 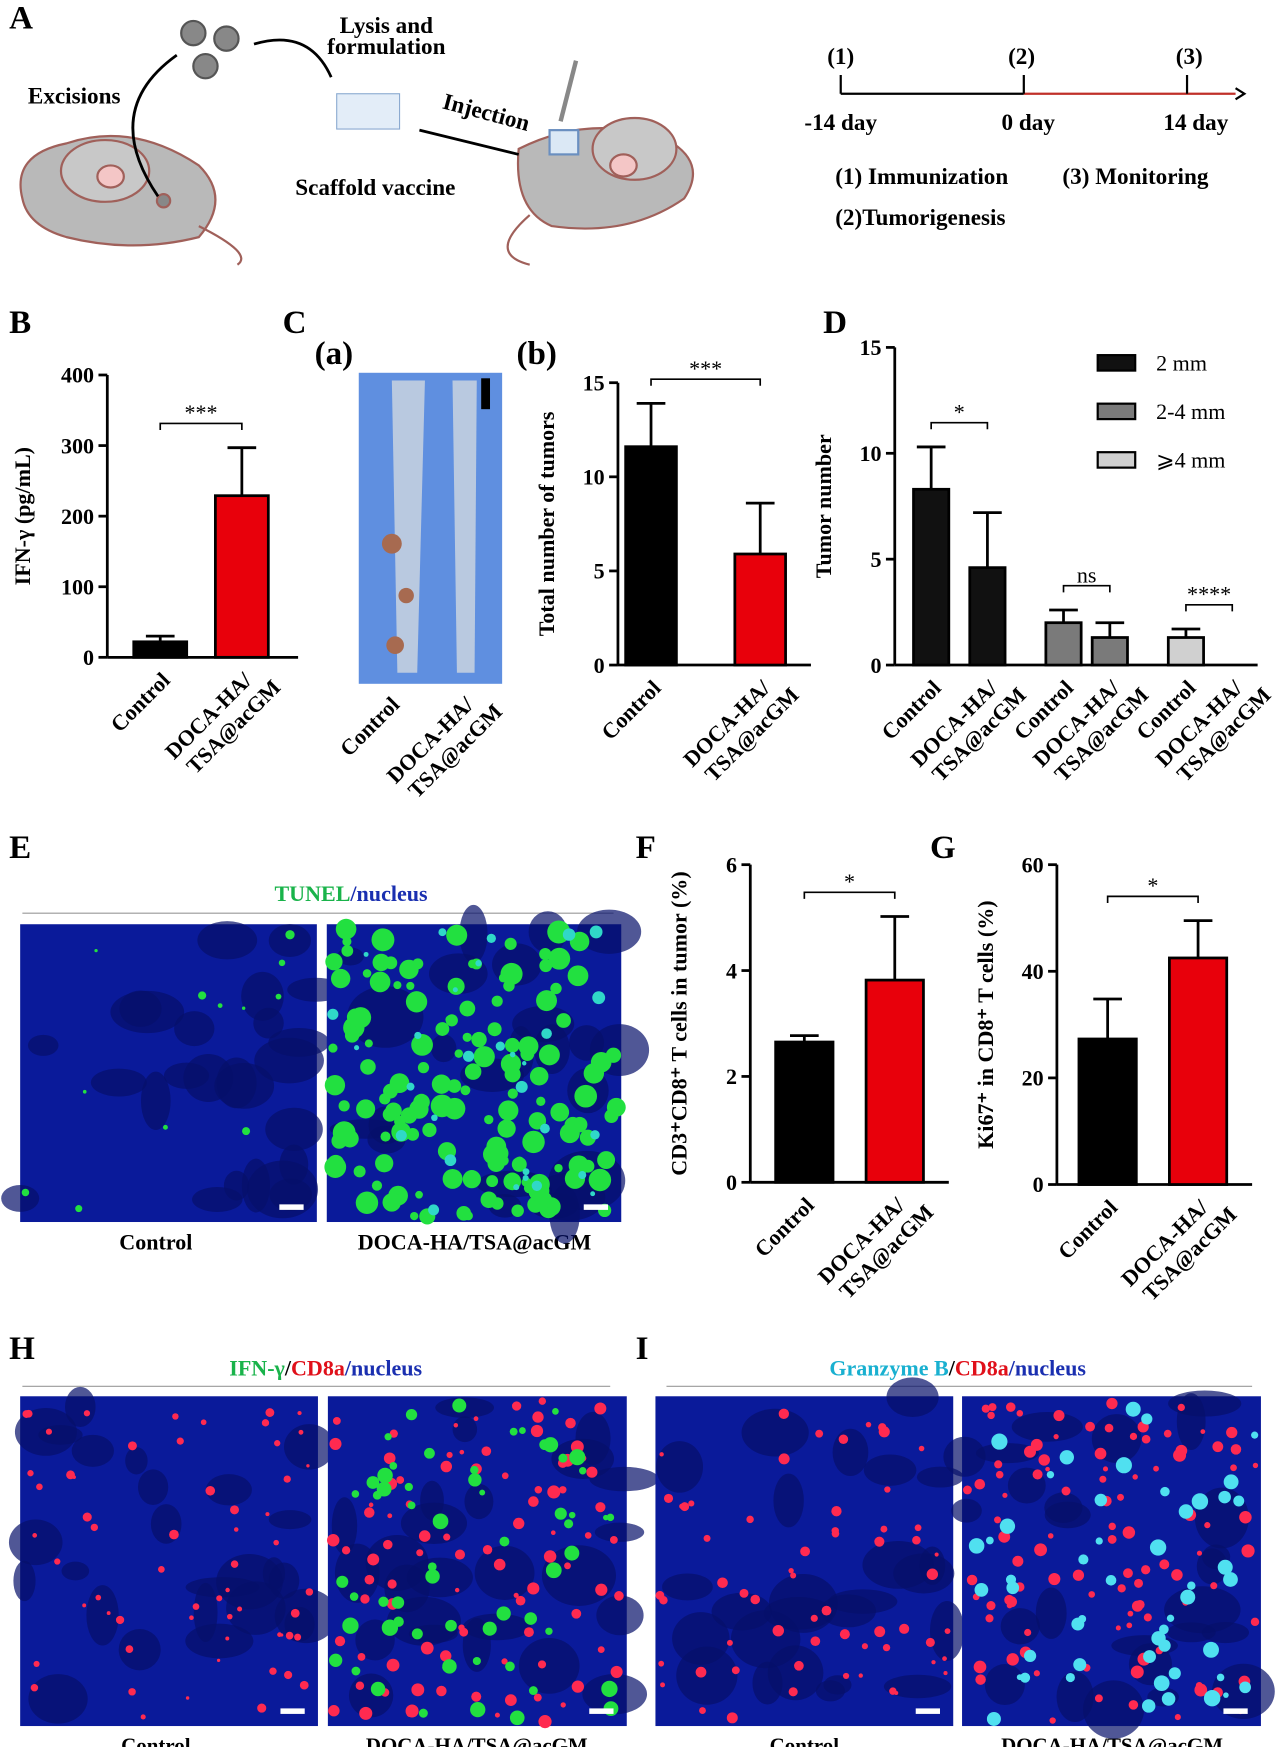 What do you see at coordinates (784, 1226) in the screenshot?
I see `x-tick-label: Control` at bounding box center [784, 1226].